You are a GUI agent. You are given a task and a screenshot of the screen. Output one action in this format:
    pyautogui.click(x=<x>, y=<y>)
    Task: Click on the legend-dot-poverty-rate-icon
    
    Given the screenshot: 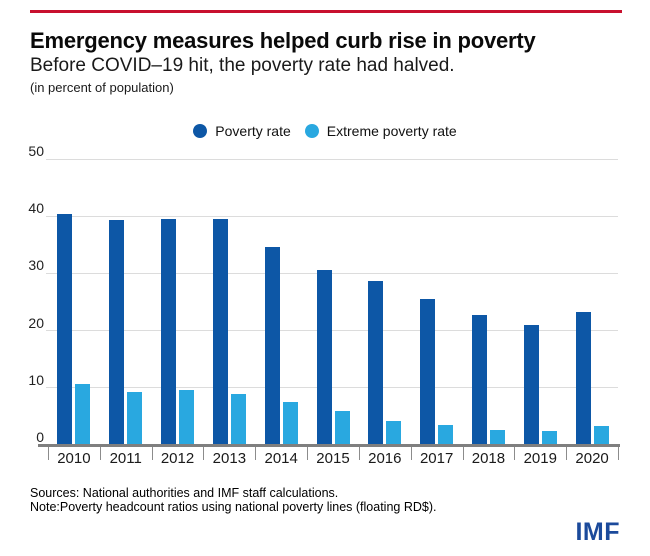 What is the action you would take?
    pyautogui.click(x=200, y=131)
    